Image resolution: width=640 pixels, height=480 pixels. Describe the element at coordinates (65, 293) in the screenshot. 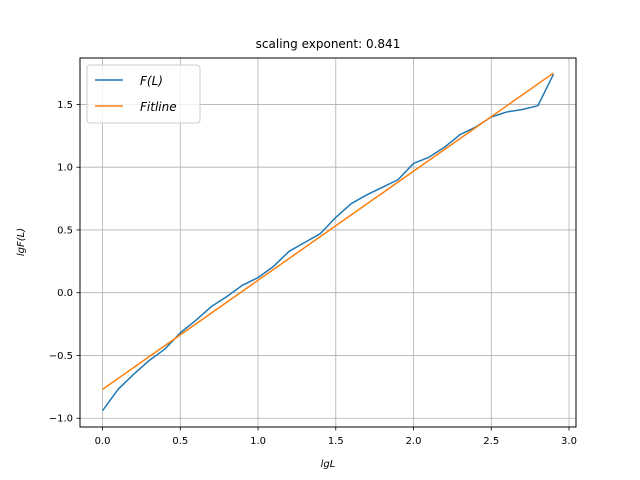

I see `y-tick-label: 0.0` at that location.